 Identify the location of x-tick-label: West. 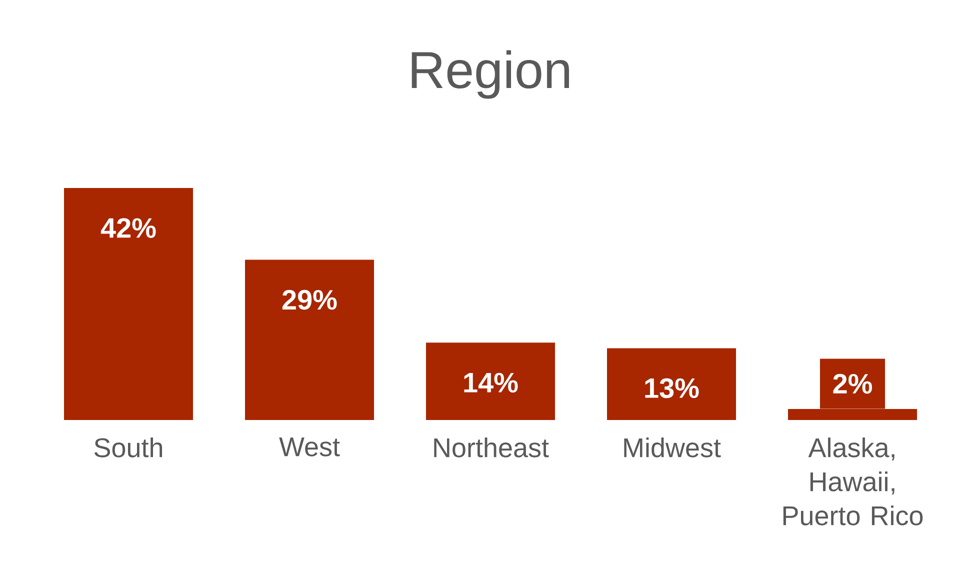
(309, 447).